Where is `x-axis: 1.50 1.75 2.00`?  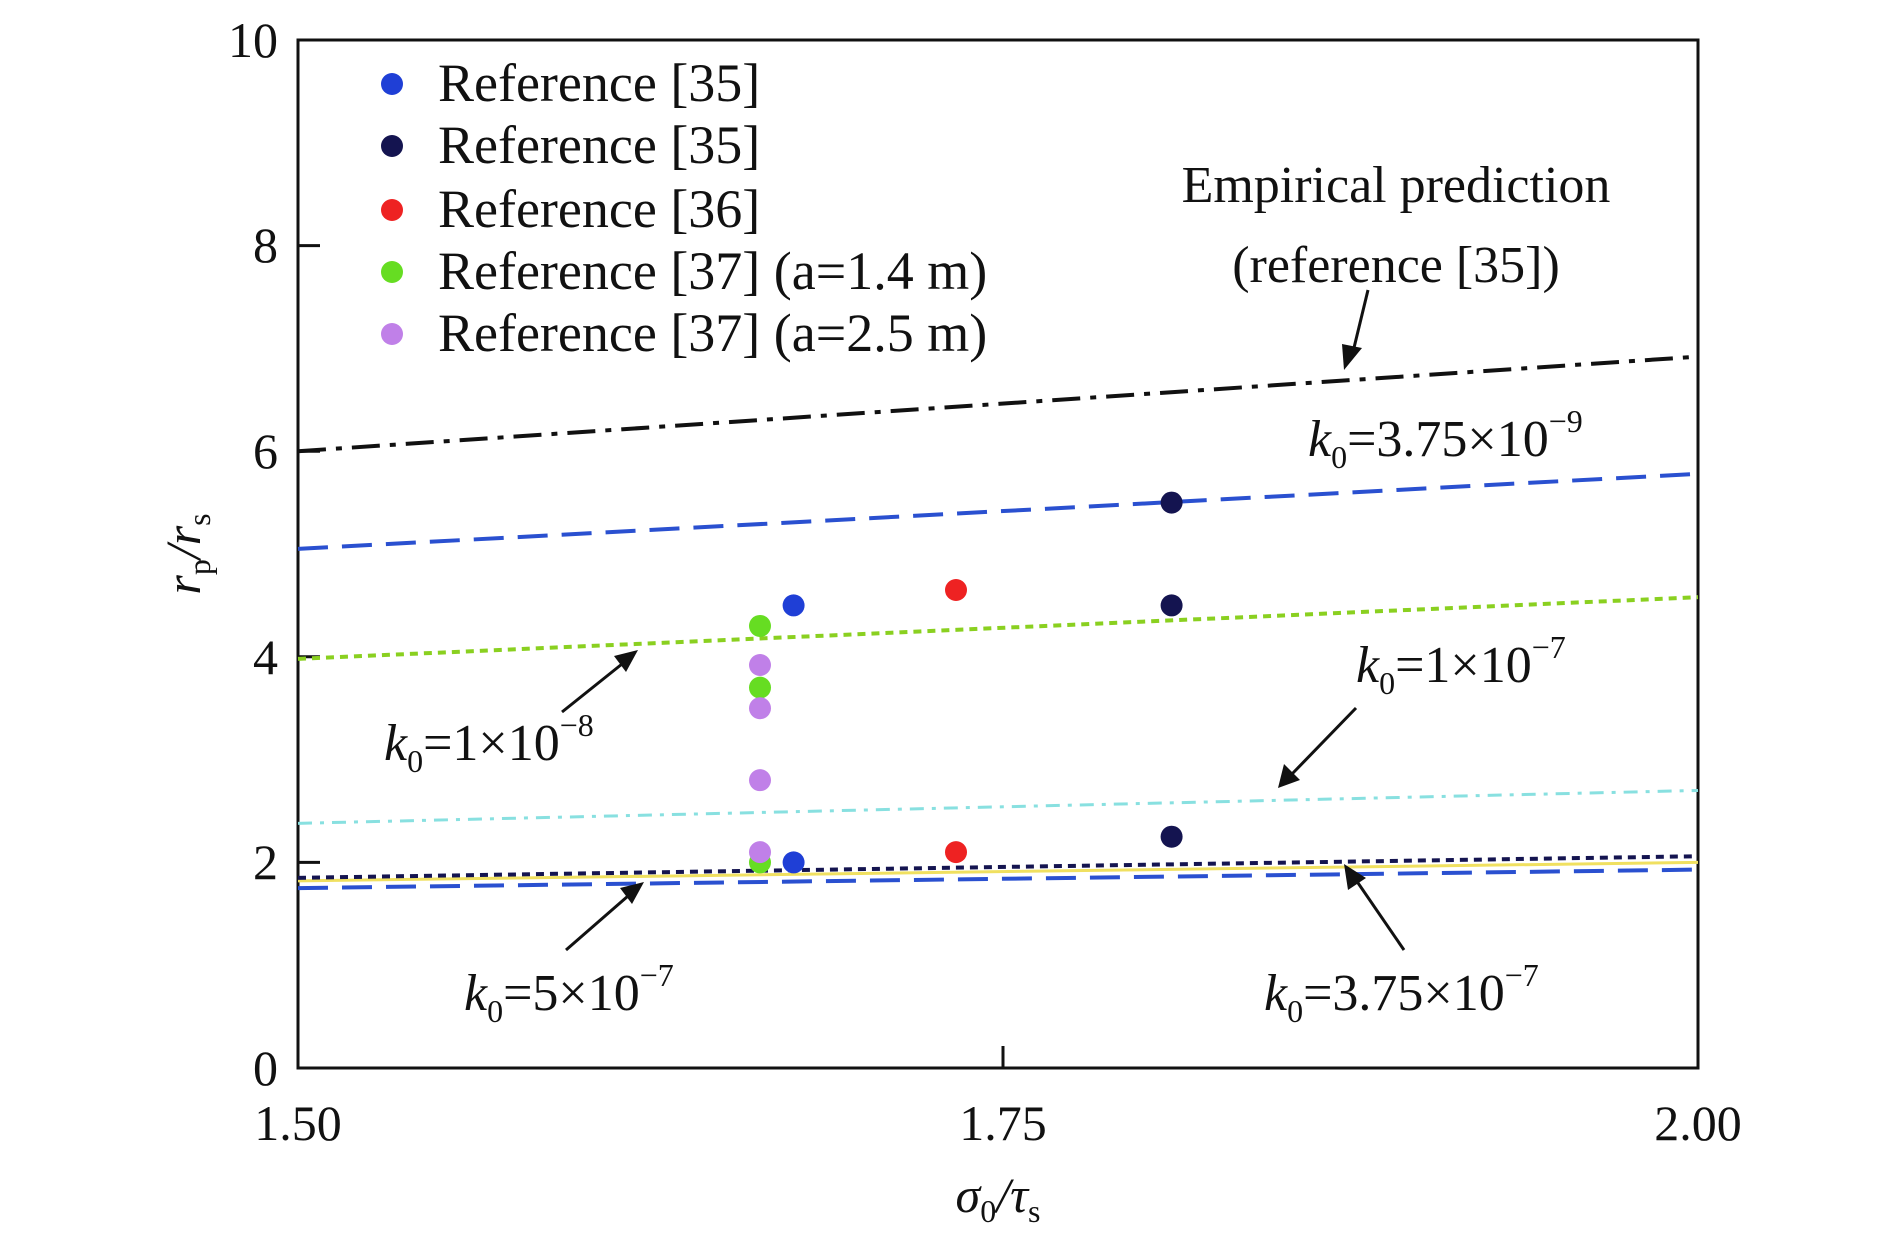
x-axis: 1.50 1.75 2.00 is located at coordinates (998, 1098).